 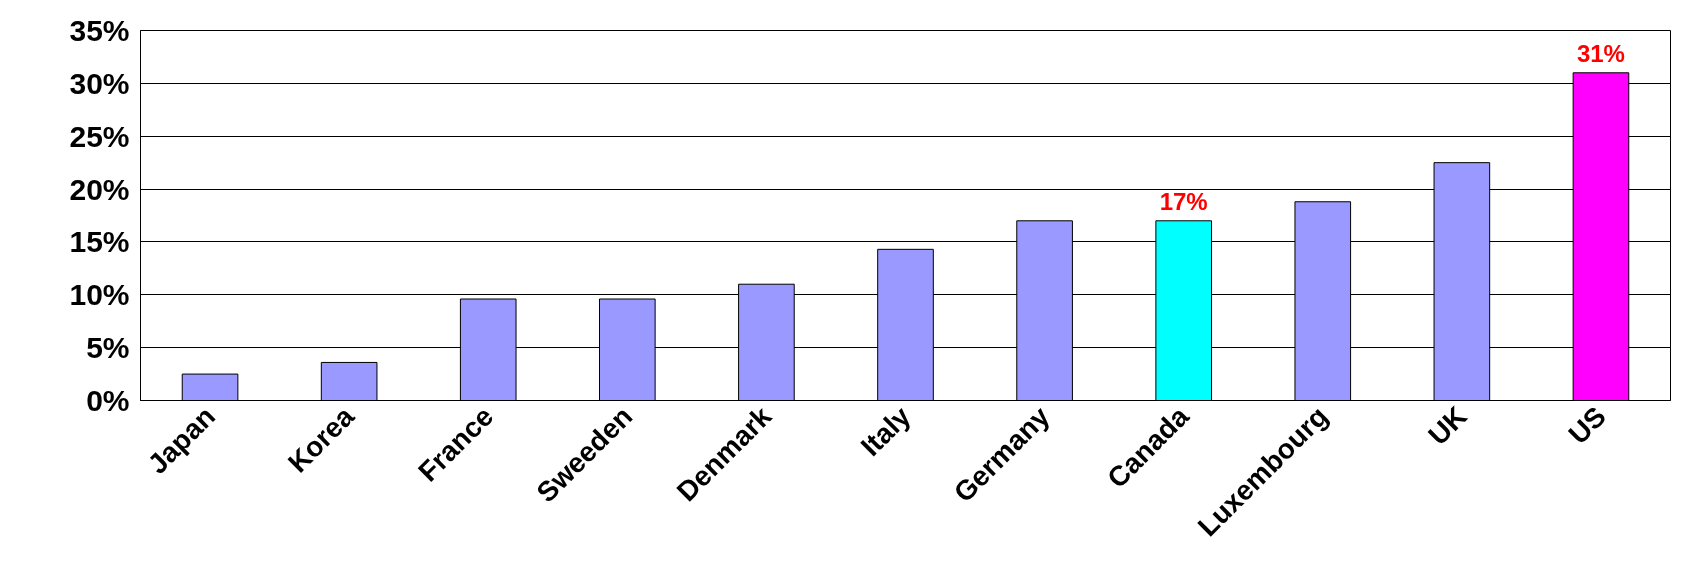 What do you see at coordinates (99, 30) in the screenshot?
I see `y-tick-label: 35%` at bounding box center [99, 30].